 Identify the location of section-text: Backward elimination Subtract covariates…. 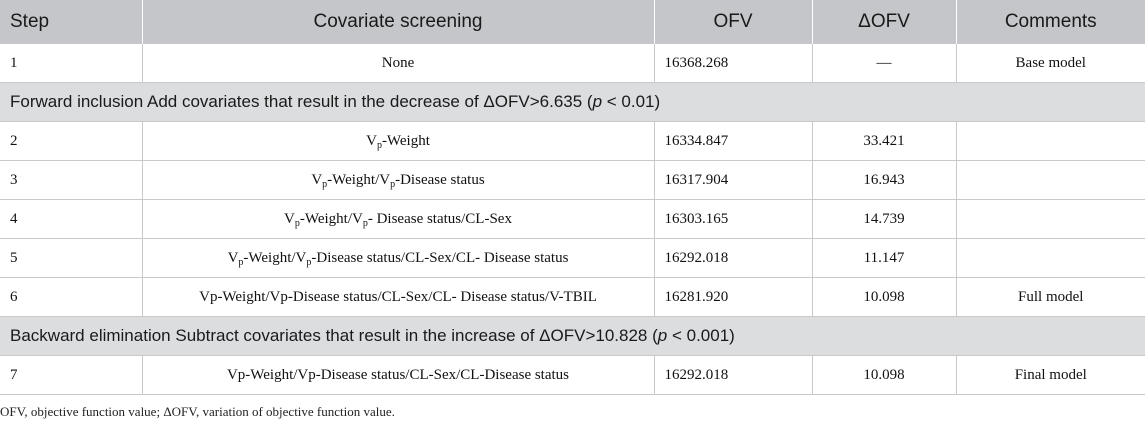
(572, 336).